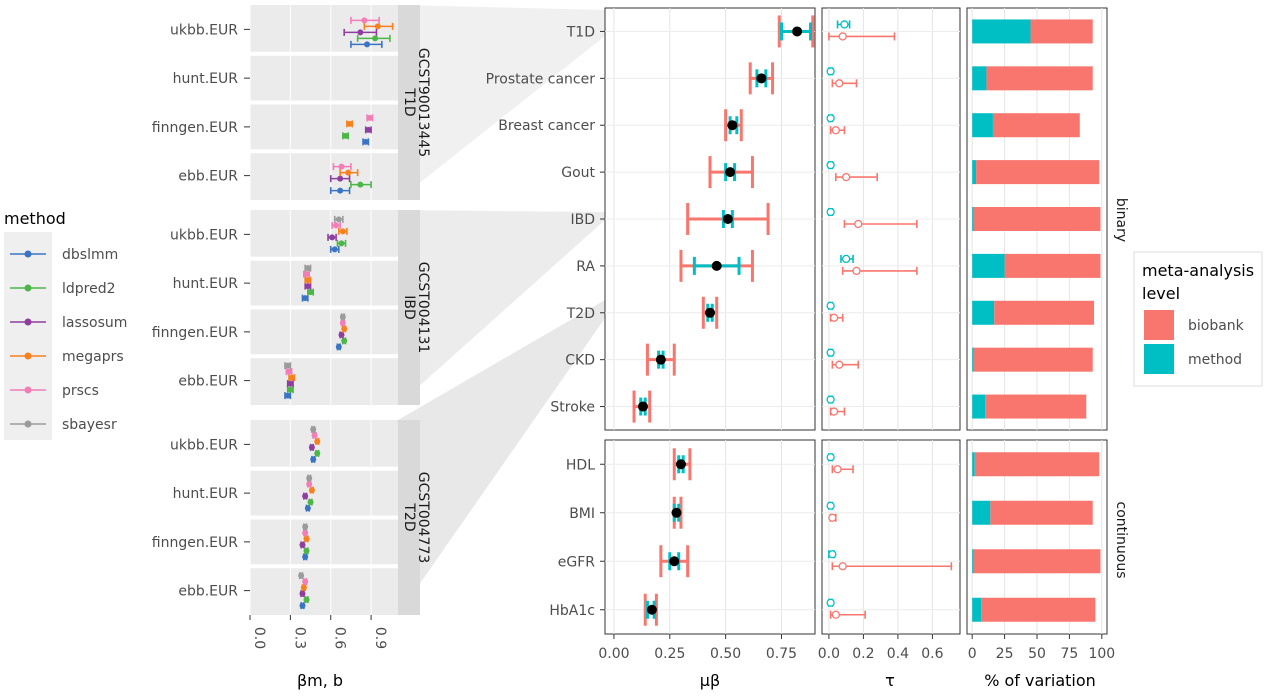  I want to click on facet-strip-id-t1d: GCST90013445, so click(423, 102).